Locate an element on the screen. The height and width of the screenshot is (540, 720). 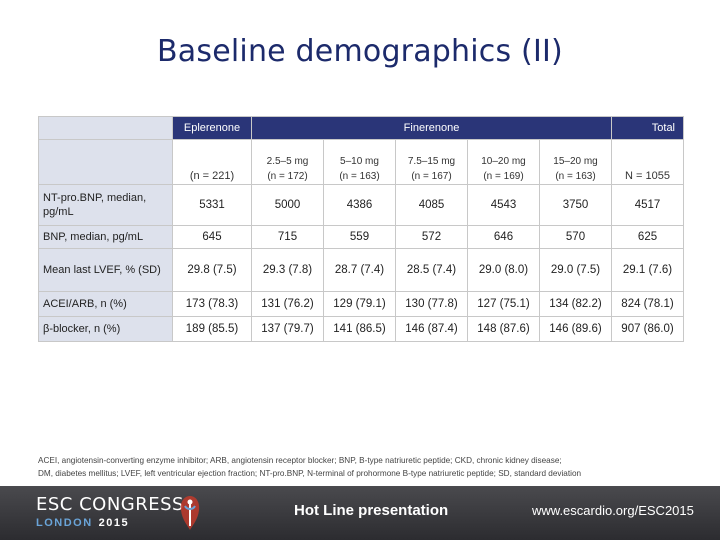
table-cell: 173 (78.3) is located at coordinates (212, 304).